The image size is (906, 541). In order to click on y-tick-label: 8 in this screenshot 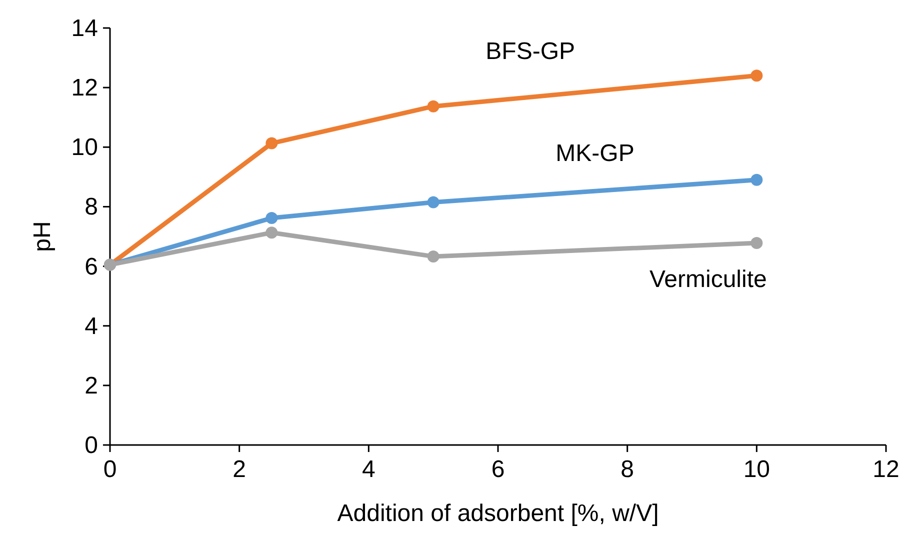, I will do `click(91, 207)`.